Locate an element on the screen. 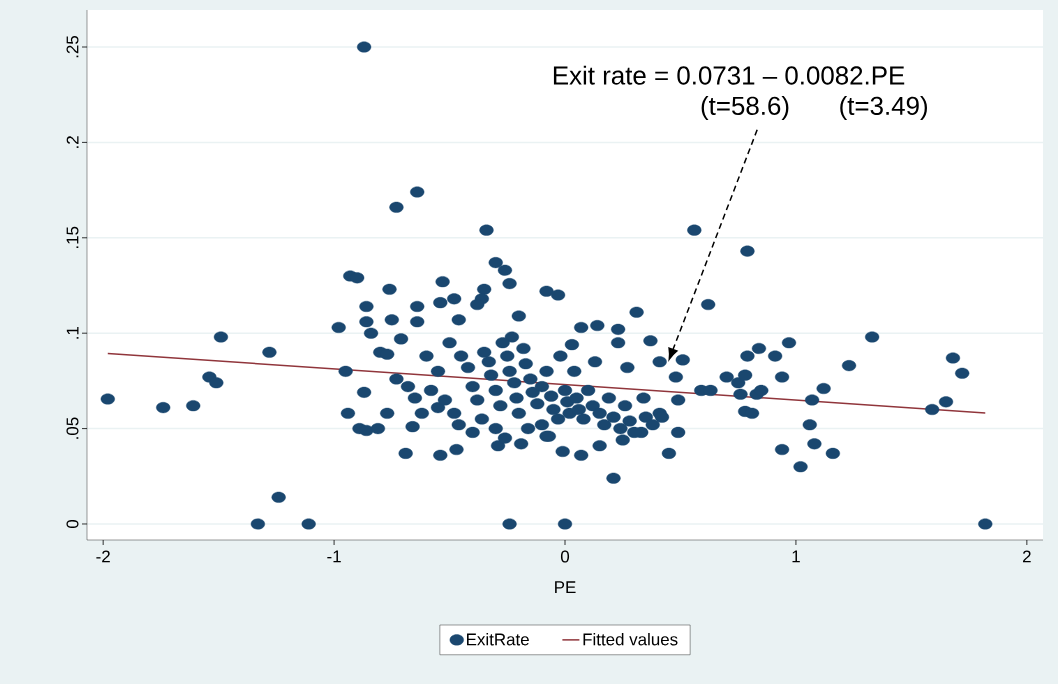 Image resolution: width=1058 pixels, height=684 pixels. x-tick-label: -1 is located at coordinates (334, 556).